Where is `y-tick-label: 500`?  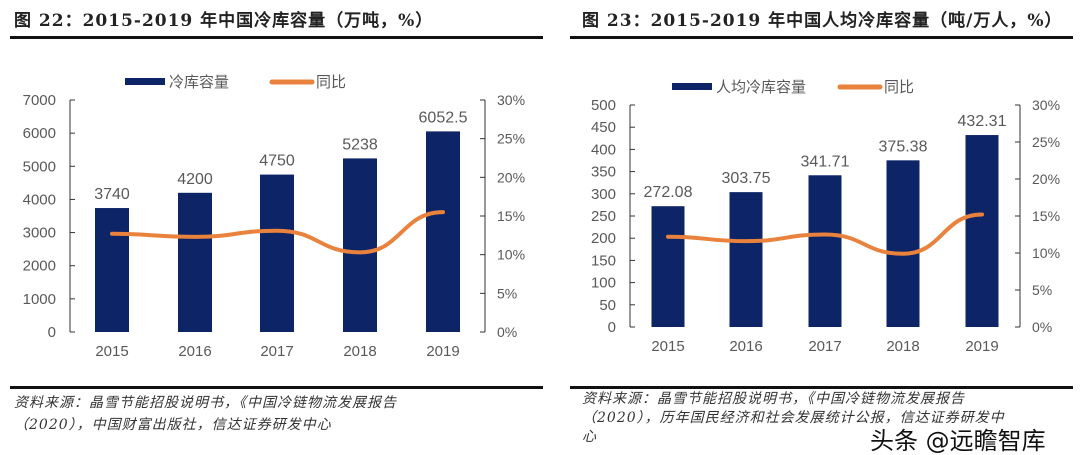 y-tick-label: 500 is located at coordinates (603, 105).